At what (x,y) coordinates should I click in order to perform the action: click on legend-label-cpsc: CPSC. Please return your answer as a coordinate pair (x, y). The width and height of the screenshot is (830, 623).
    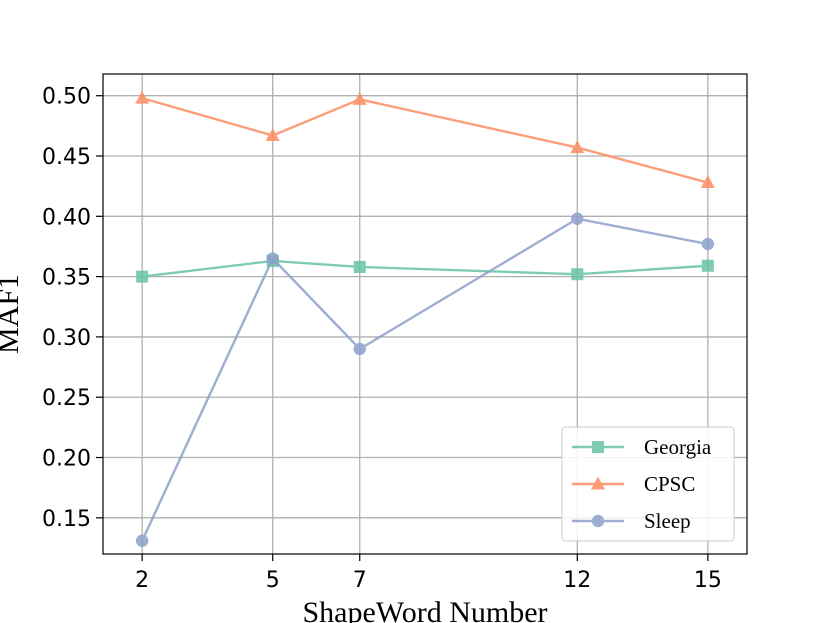
    Looking at the image, I should click on (669, 484).